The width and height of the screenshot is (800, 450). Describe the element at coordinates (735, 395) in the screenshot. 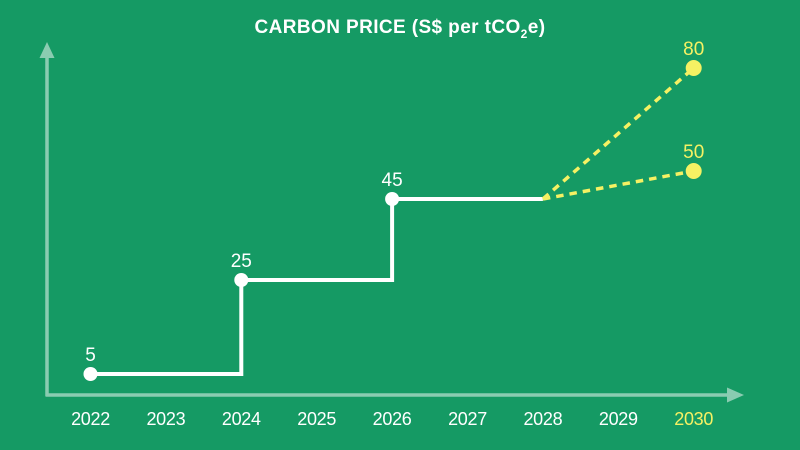

I see `x-axis-arrowhead` at that location.